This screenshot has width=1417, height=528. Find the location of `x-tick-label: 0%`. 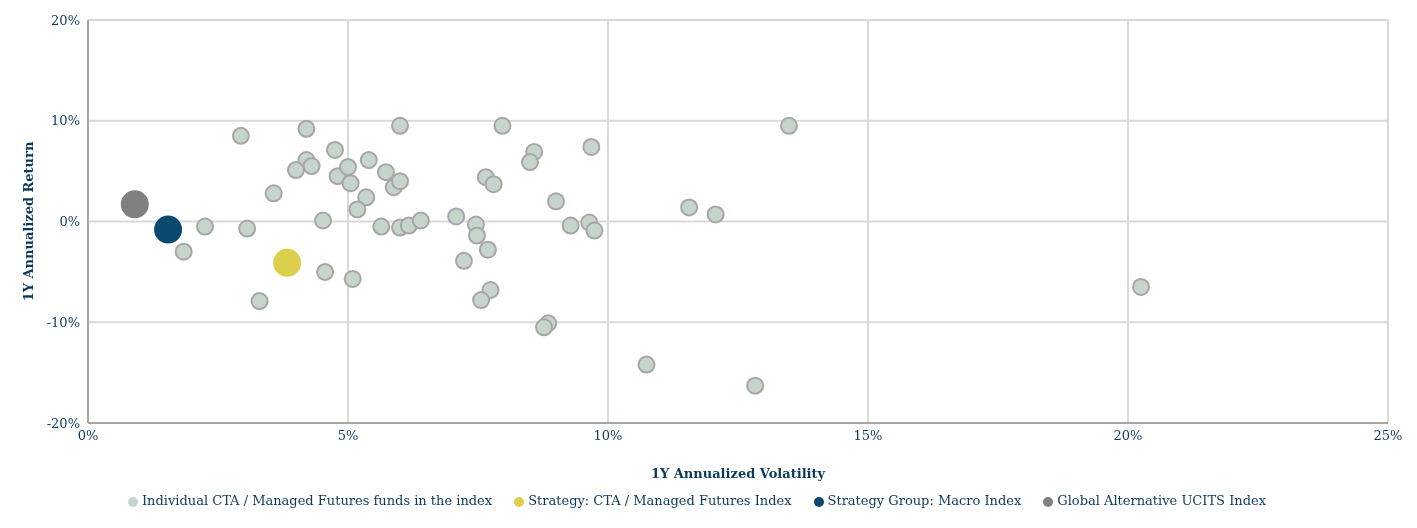

x-tick-label: 0% is located at coordinates (88, 436).